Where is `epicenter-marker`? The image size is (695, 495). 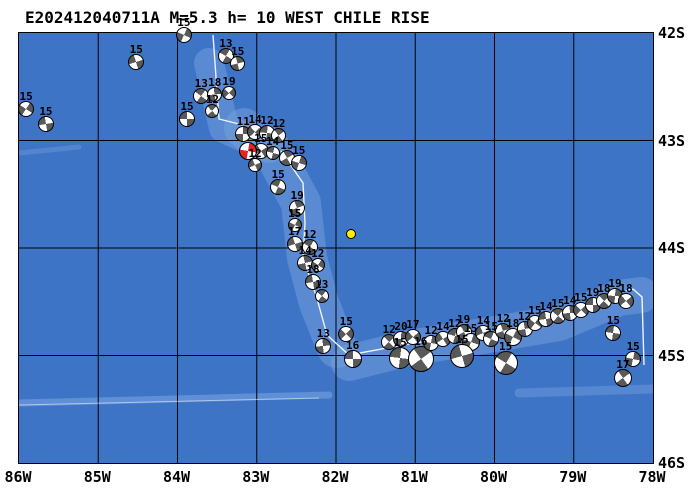 epicenter-marker is located at coordinates (351, 234).